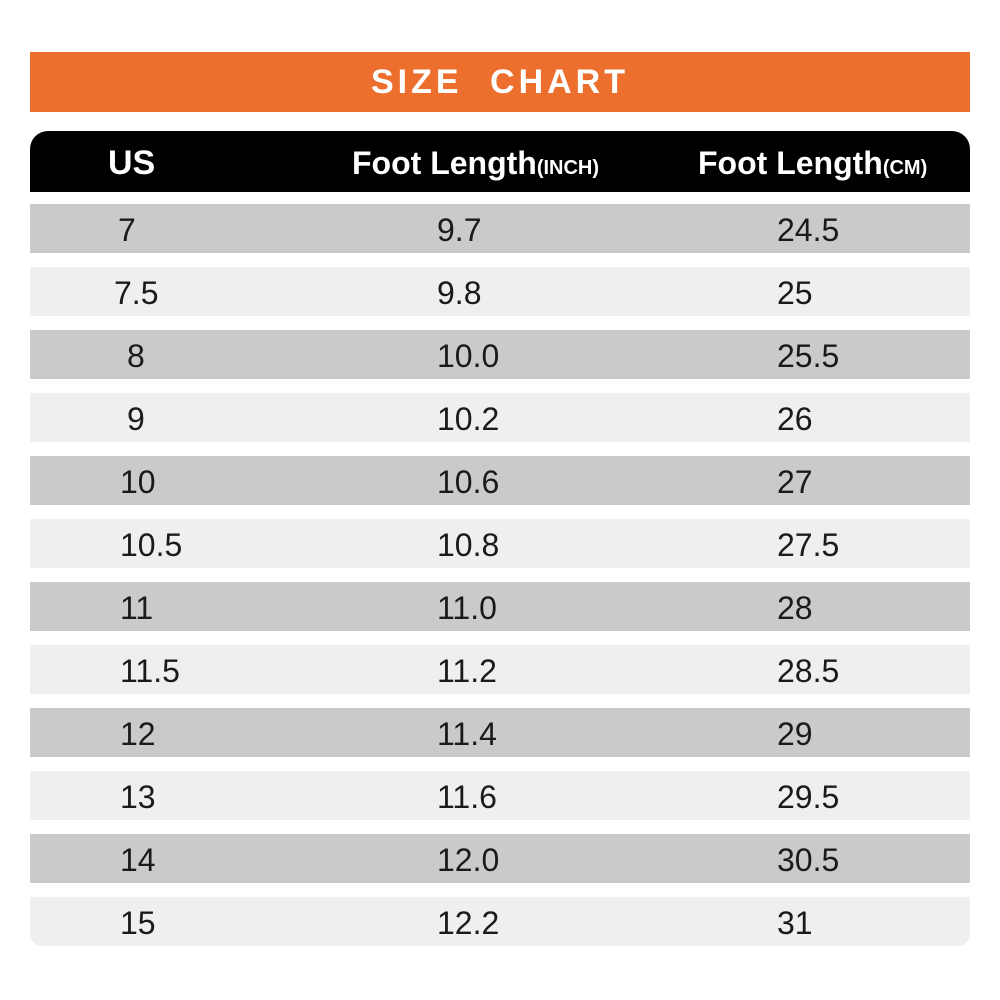  Describe the element at coordinates (808, 797) in the screenshot. I see `cell-cm: 29.5` at that location.